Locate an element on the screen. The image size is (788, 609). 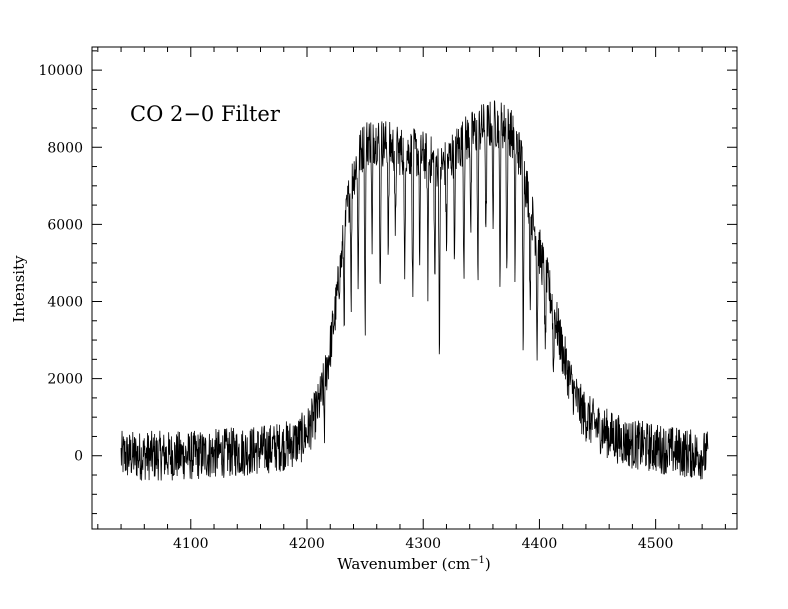
x-tick-label: 4100 is located at coordinates (191, 544).